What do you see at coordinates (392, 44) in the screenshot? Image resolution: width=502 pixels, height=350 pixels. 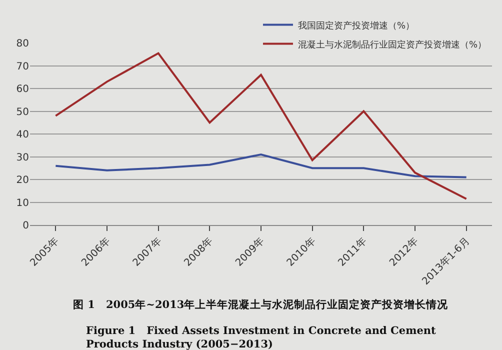 I see `legend-label: 混凝土与水泥制品行业固定资产投资增速（%）` at bounding box center [392, 44].